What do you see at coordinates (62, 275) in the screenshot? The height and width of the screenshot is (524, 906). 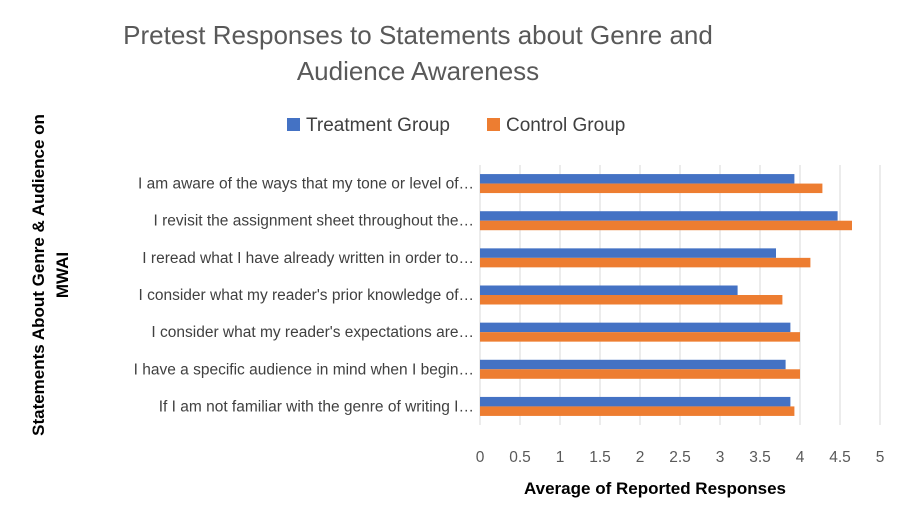 I see `y-axis-title-line-2: MWAI` at bounding box center [62, 275].